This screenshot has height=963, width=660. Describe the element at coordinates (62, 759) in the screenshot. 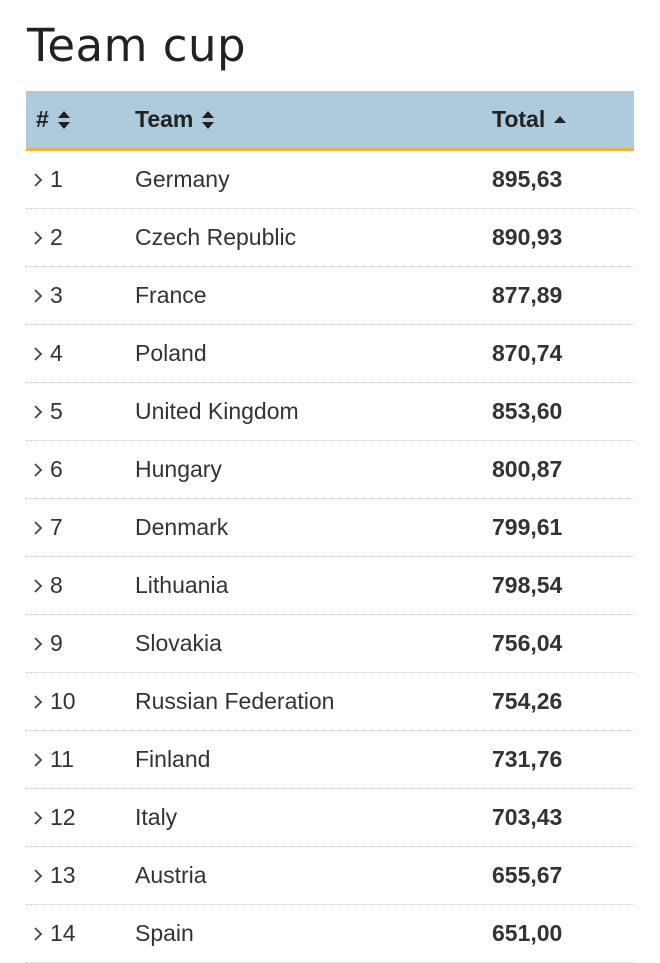

I see `row-rank: 11` at that location.